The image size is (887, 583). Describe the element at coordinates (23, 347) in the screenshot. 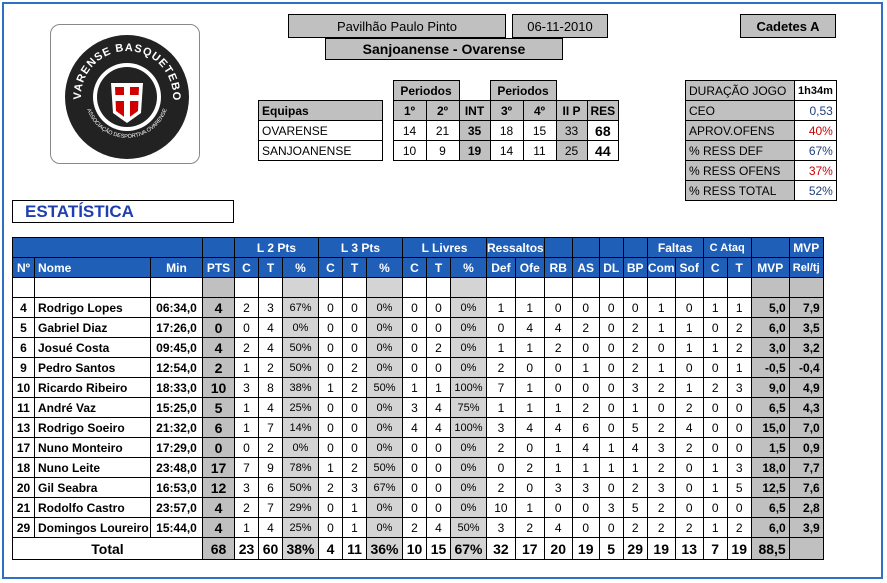

I see `player-number: 6` at that location.